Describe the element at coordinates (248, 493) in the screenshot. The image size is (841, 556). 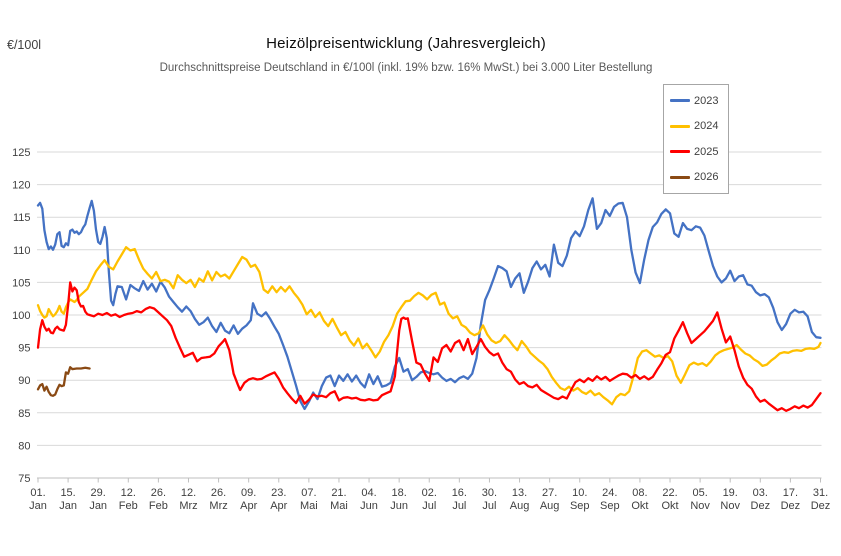
I see `x-tick-label-day: 09.` at that location.